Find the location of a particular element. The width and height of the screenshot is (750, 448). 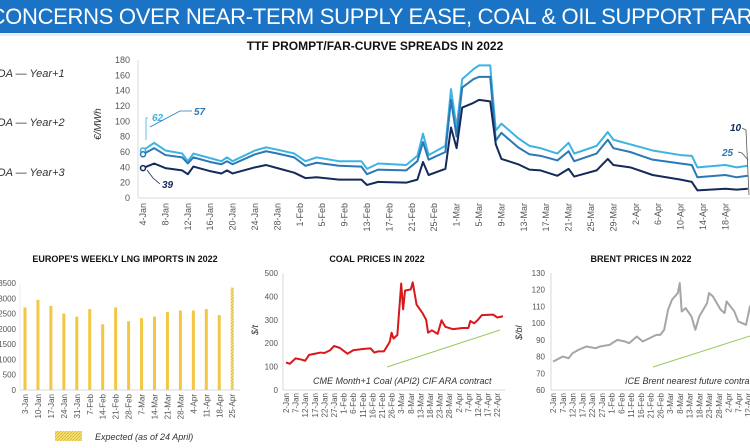

x-tick-label: 28-Feb is located at coordinates (129, 406).